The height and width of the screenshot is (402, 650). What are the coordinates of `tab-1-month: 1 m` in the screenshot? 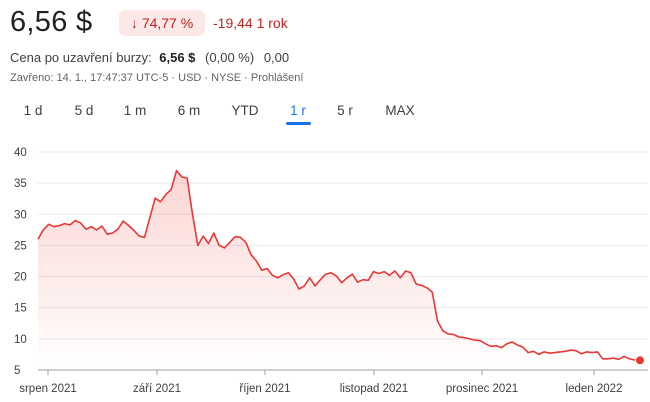 It's located at (135, 110).